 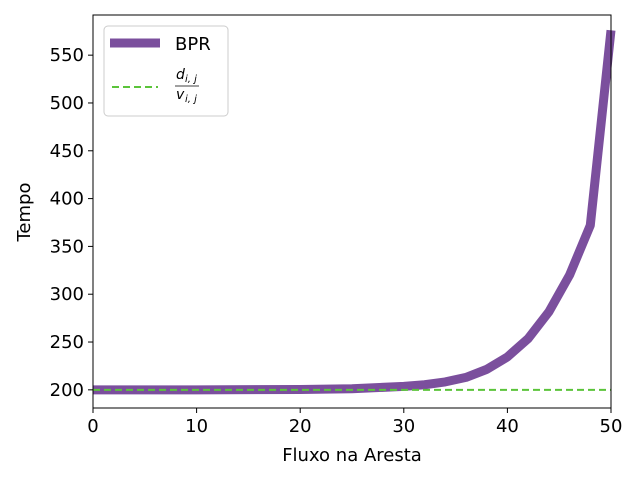 What do you see at coordinates (193, 44) in the screenshot?
I see `legend-bpr-label: BPR` at bounding box center [193, 44].